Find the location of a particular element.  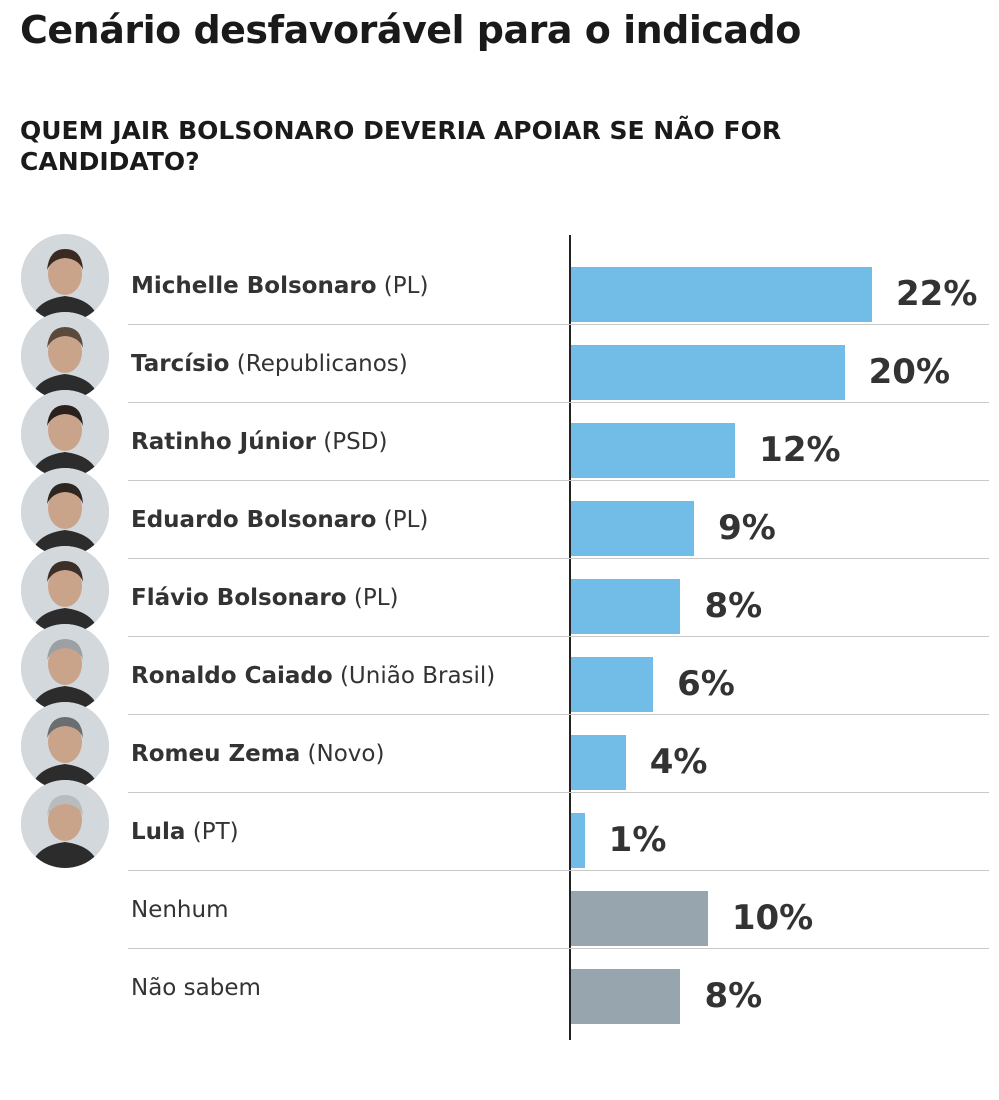

chart-row: Romeu Zema (Novo) 4% is located at coordinates (499, 747).